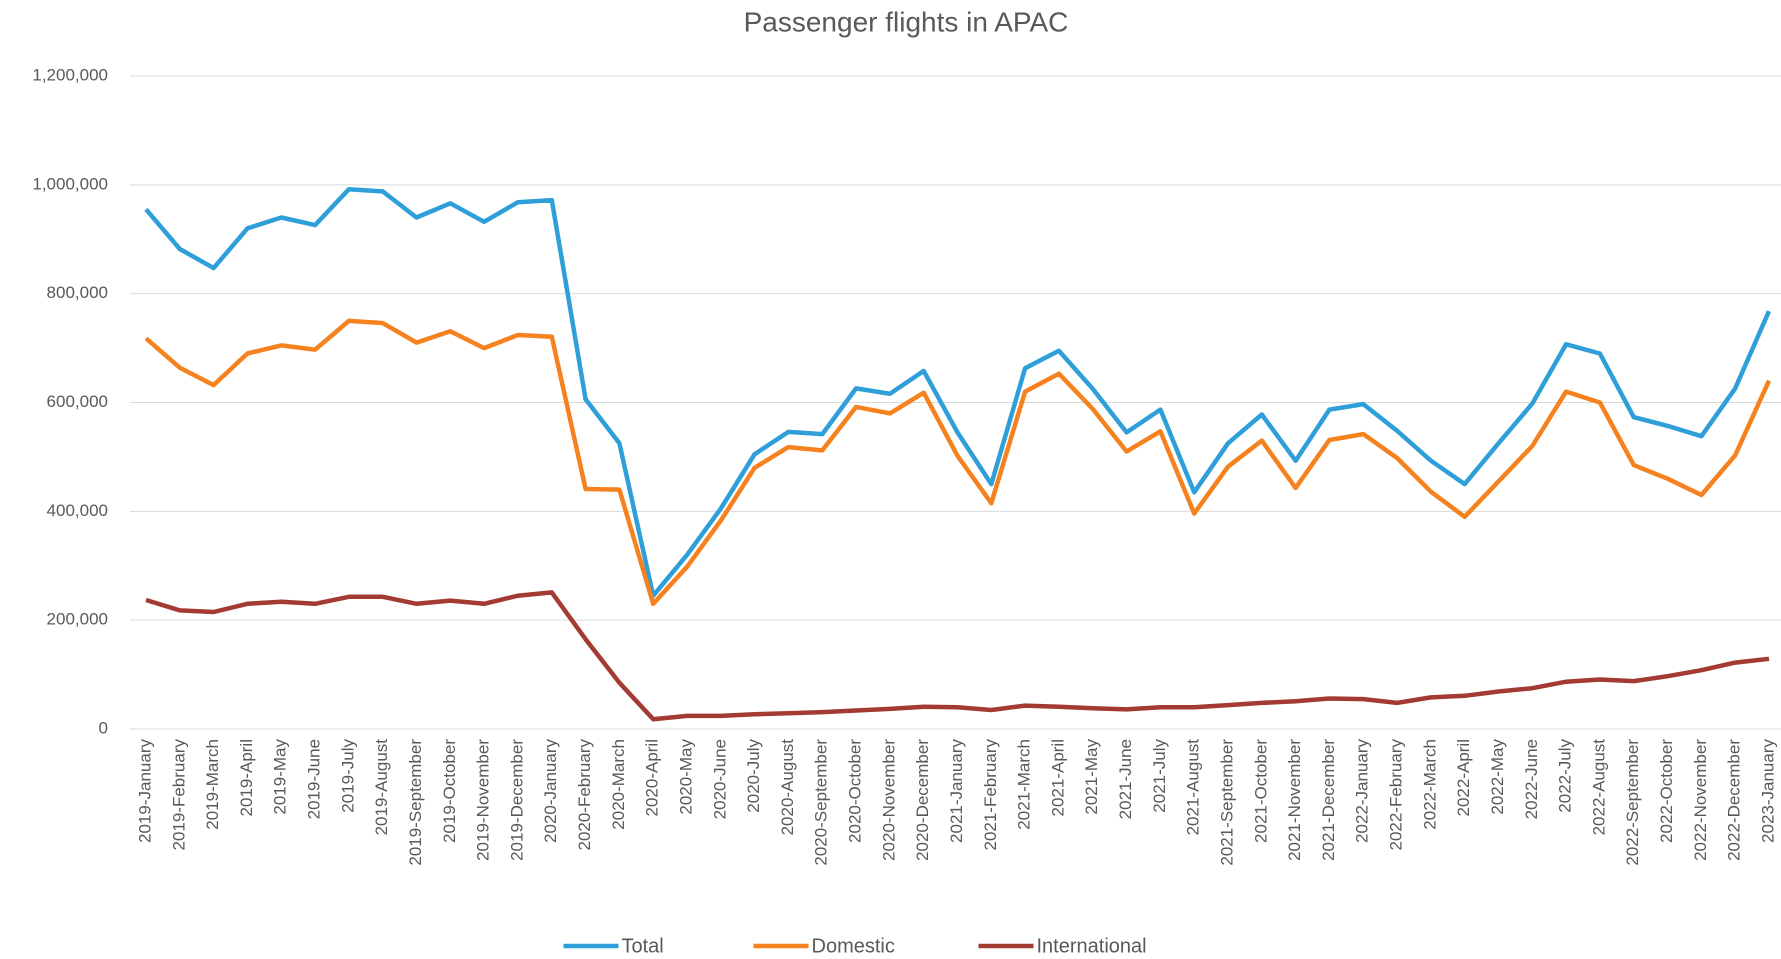 This screenshot has height=959, width=1781. What do you see at coordinates (1193, 787) in the screenshot?
I see `x-tick-label: 2021-August` at bounding box center [1193, 787].